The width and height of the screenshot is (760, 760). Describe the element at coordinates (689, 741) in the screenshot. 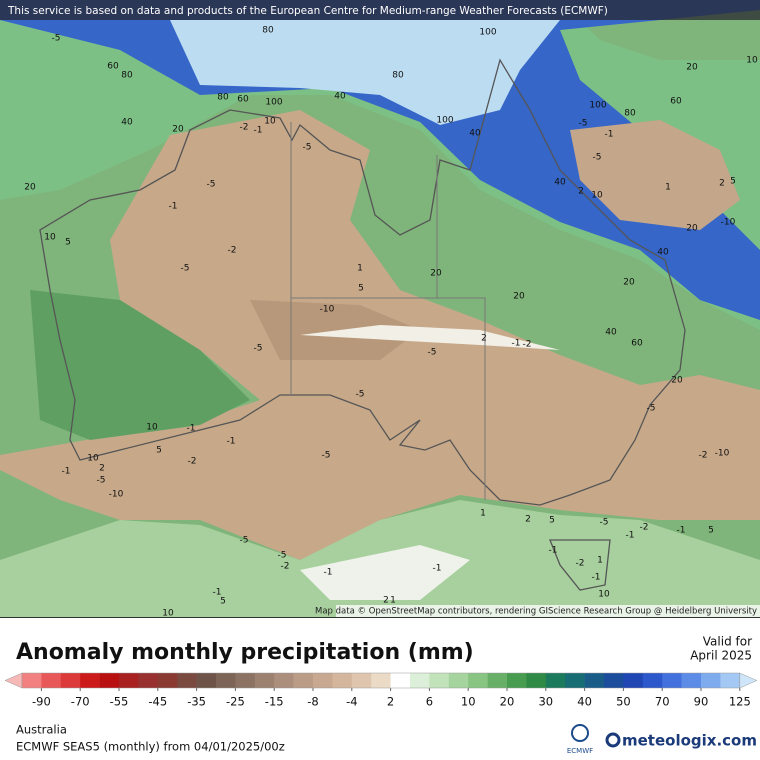

I see `brand: meteologix.com` at that location.